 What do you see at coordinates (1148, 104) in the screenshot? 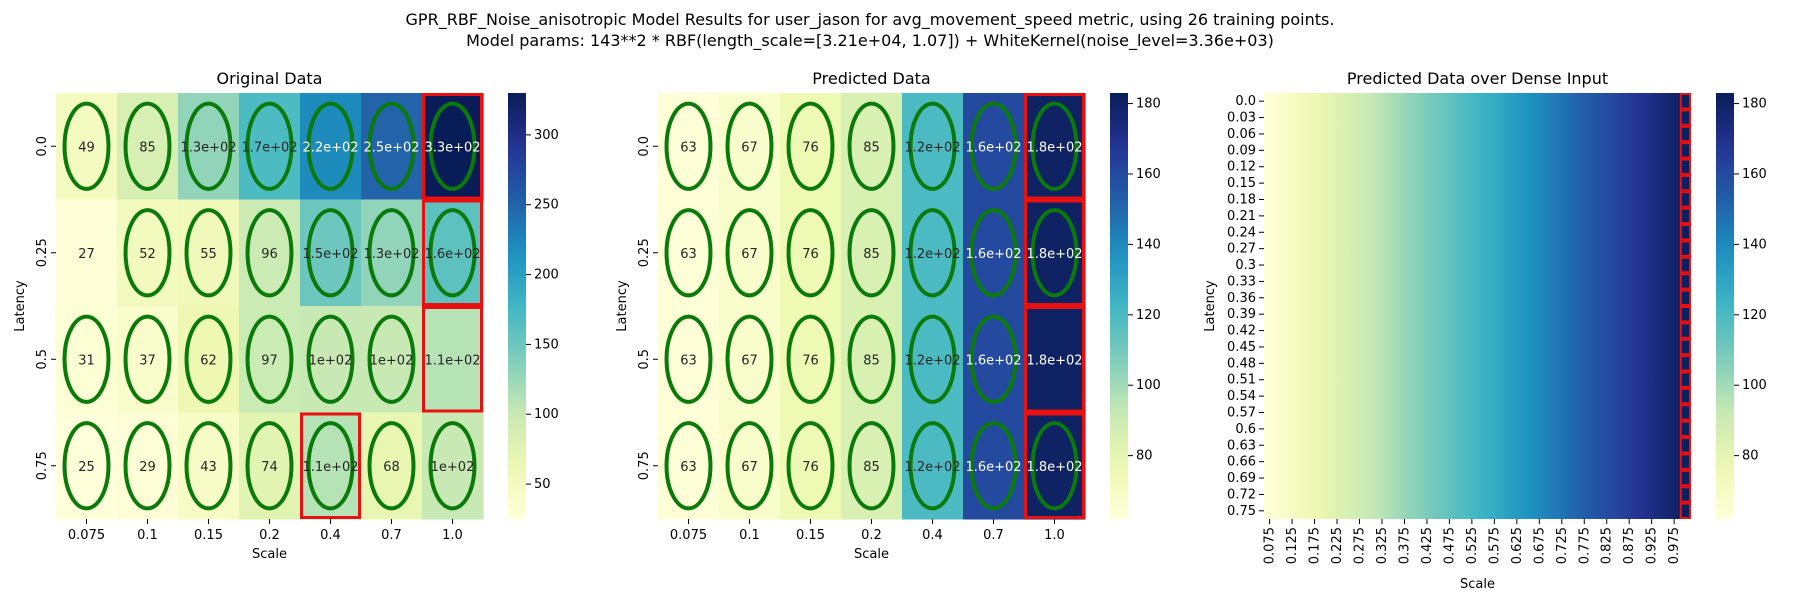
I see `colorbar-tick-label-1: 180` at bounding box center [1148, 104].